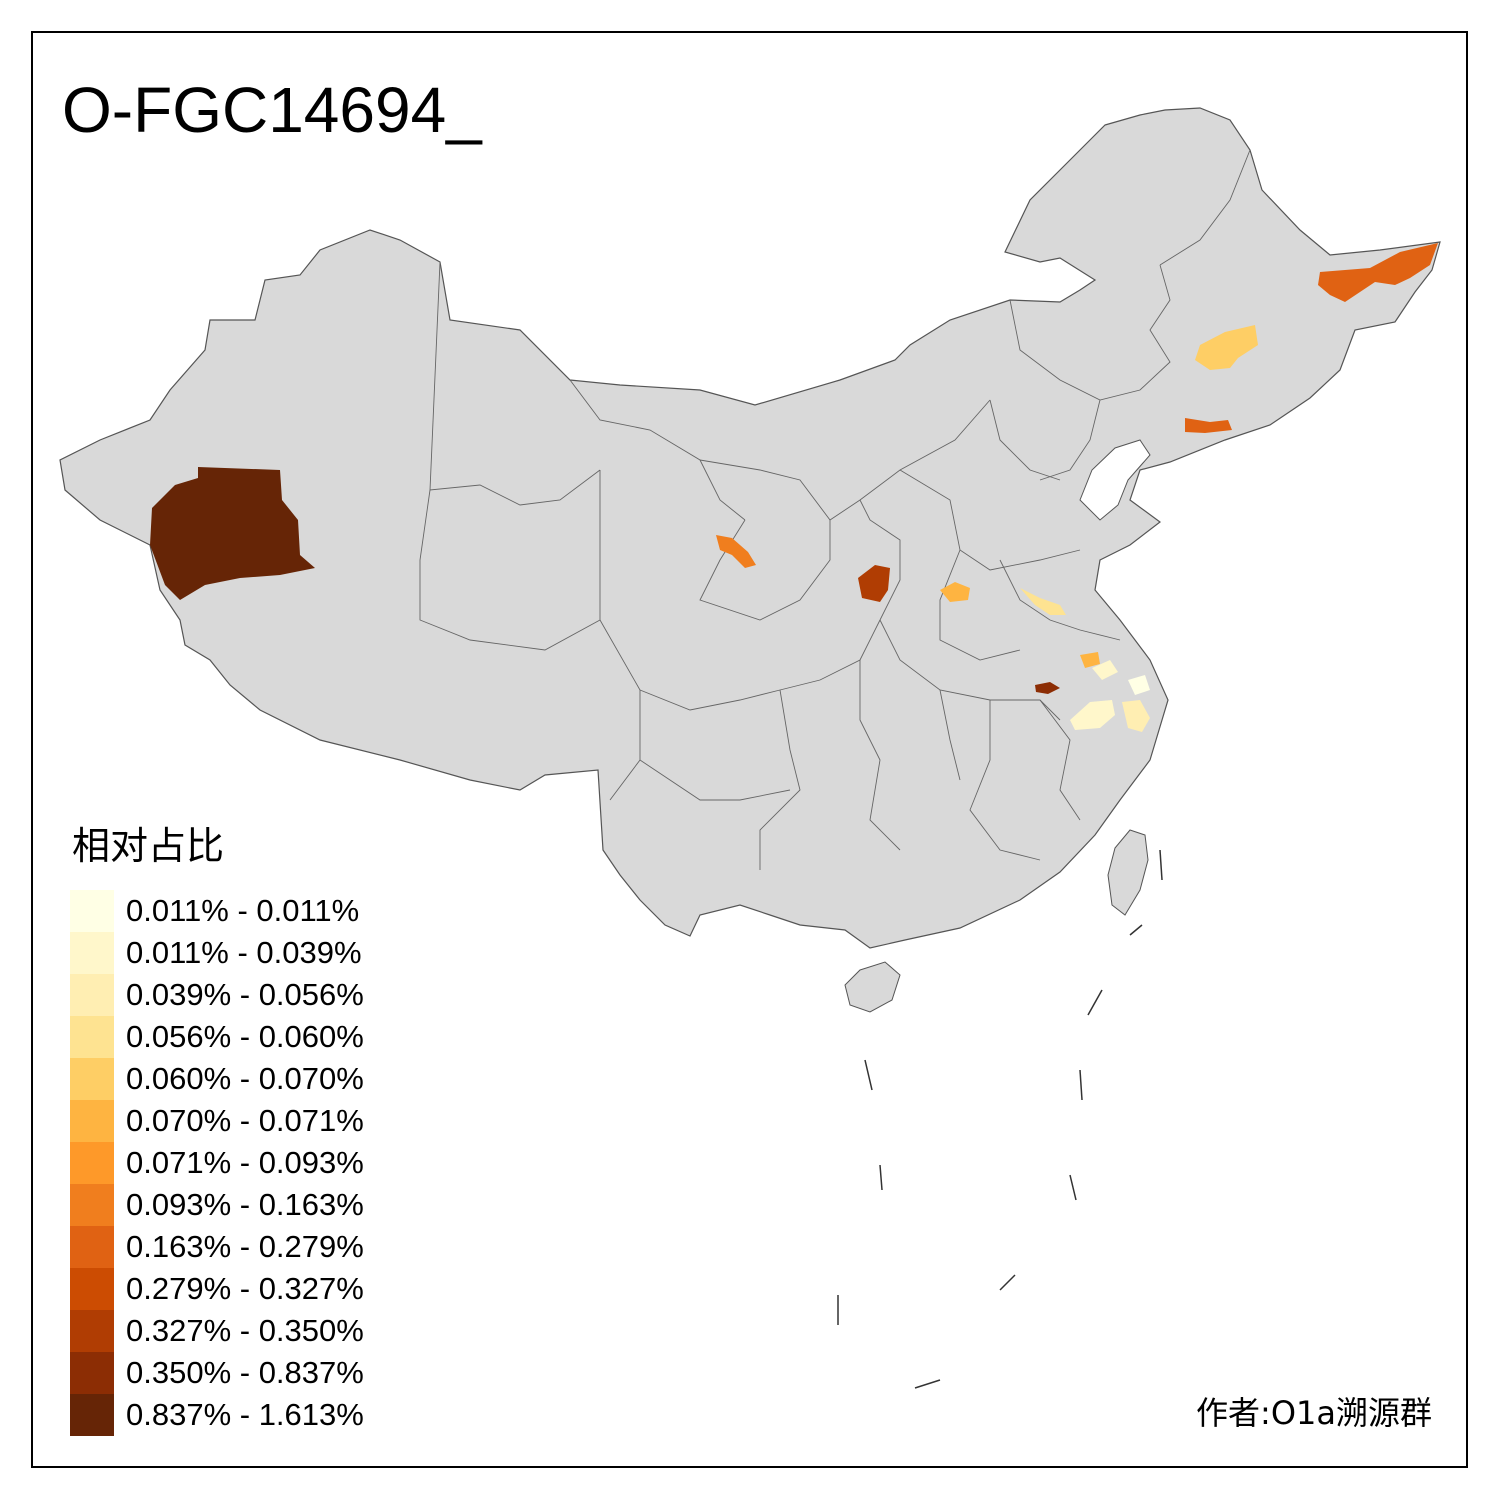 This screenshot has width=1500, height=1500. Describe the element at coordinates (955, 592) in the screenshot. I see `region-henan` at that location.